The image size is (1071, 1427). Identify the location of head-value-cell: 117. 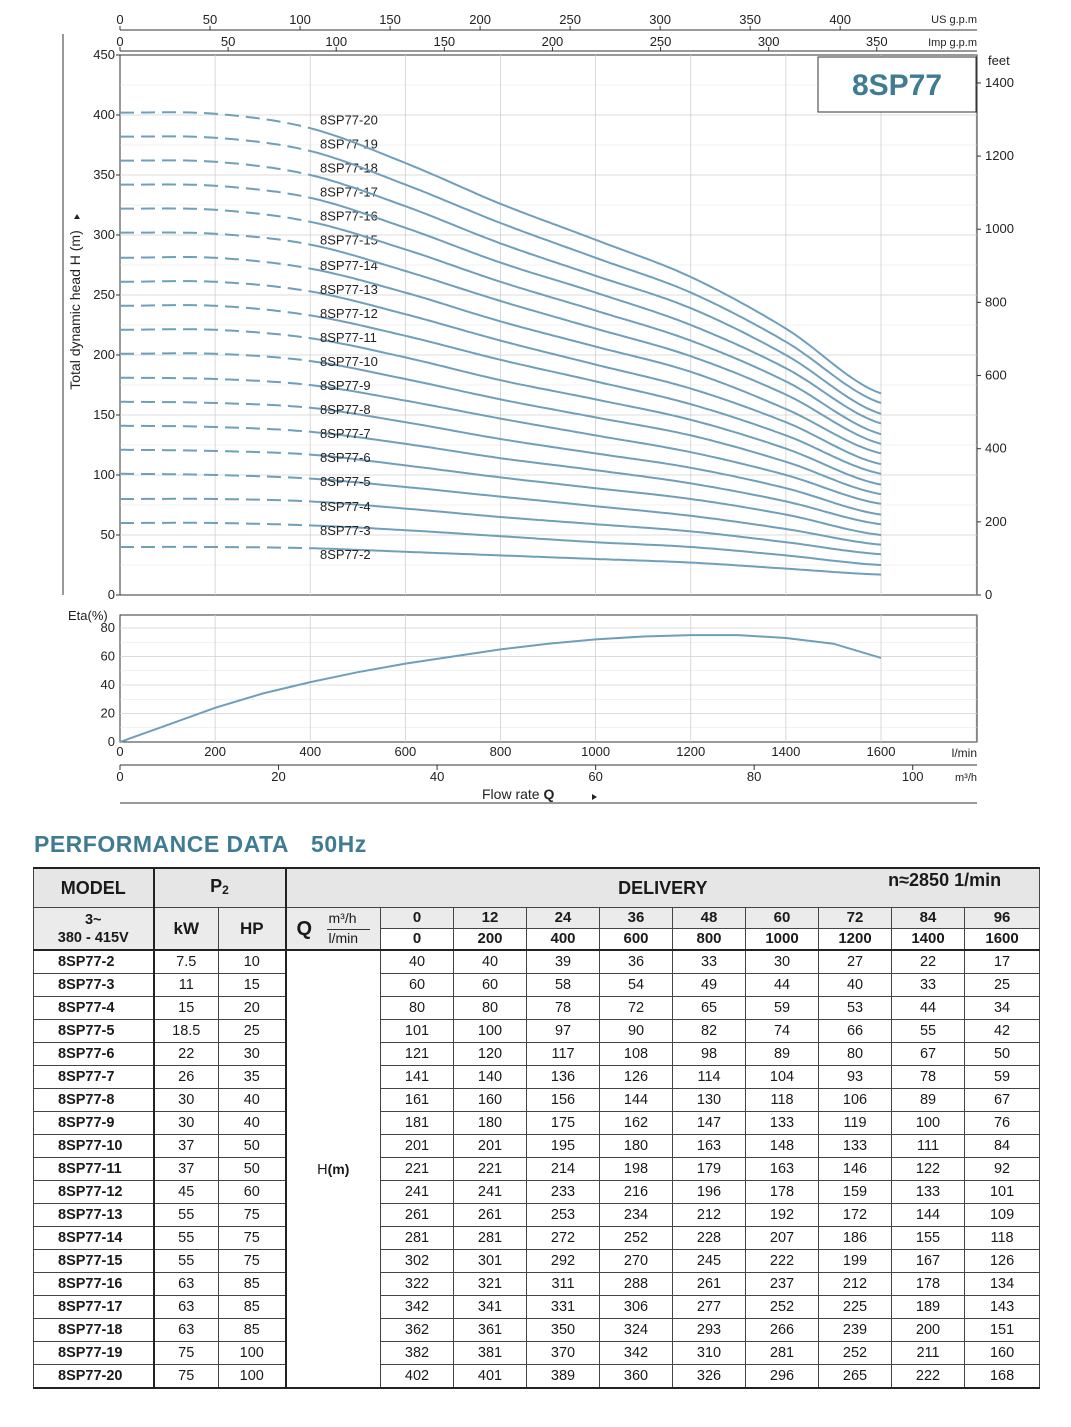
(563, 1054).